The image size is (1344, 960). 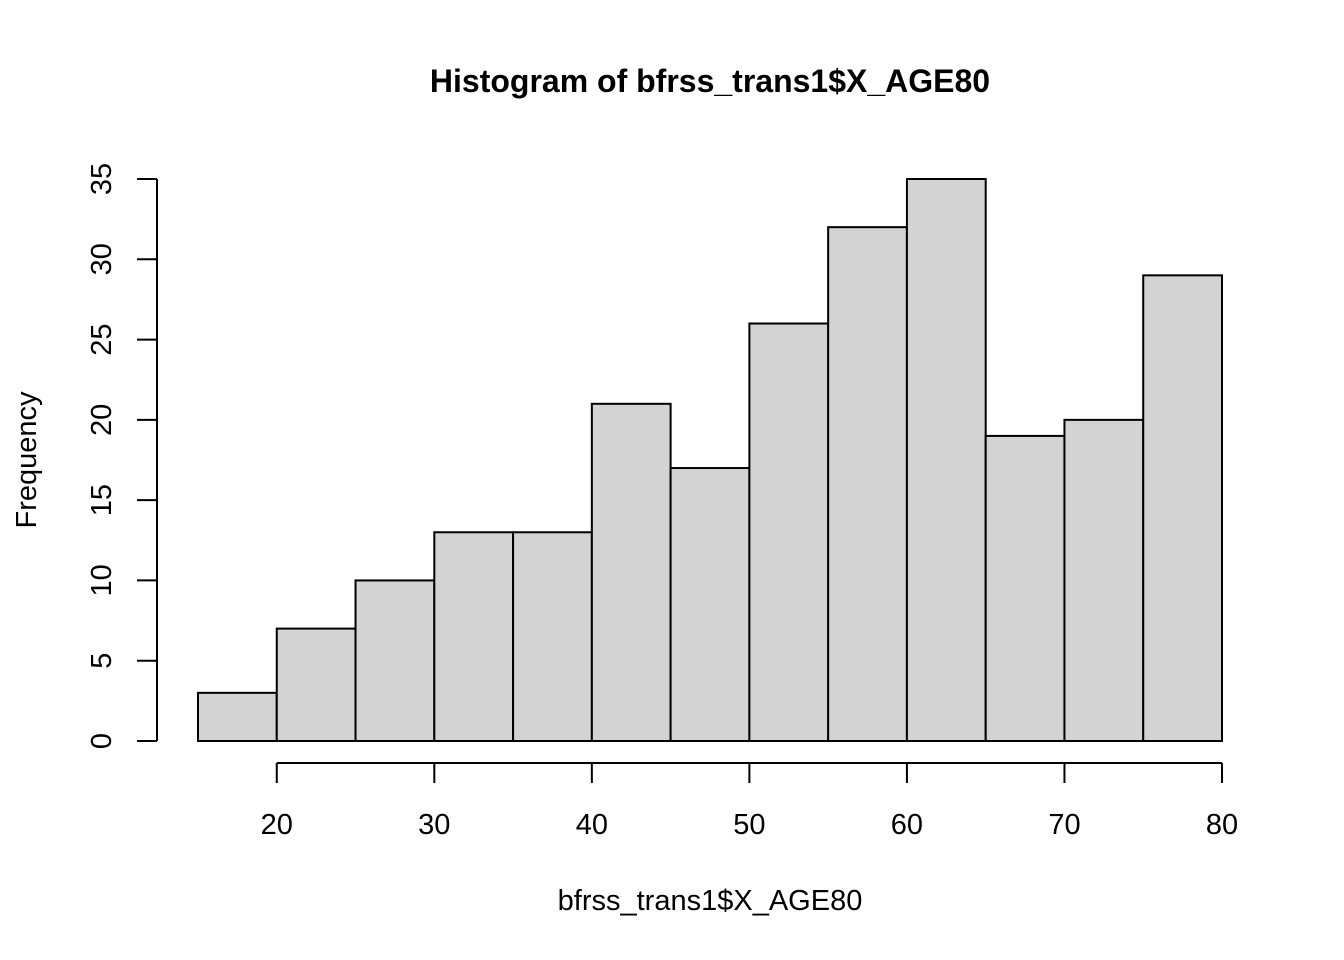 I want to click on x-tick-label: 50, so click(x=749, y=825).